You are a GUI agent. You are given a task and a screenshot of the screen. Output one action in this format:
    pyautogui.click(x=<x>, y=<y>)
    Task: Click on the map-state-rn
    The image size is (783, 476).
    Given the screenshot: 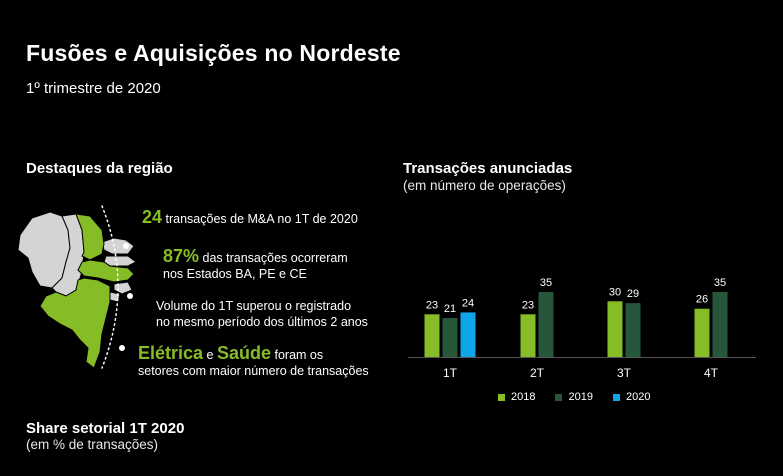 What is the action you would take?
    pyautogui.click(x=118, y=246)
    